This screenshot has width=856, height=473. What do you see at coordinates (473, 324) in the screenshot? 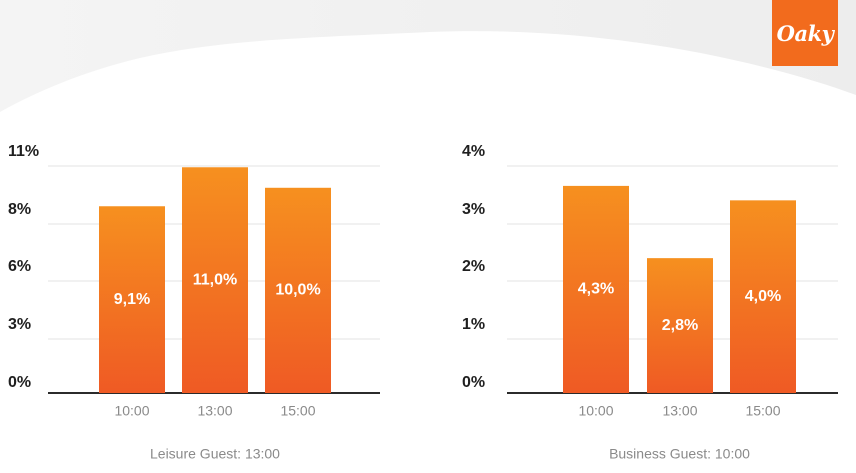
I see `y-tick-label: 1%` at bounding box center [473, 324].